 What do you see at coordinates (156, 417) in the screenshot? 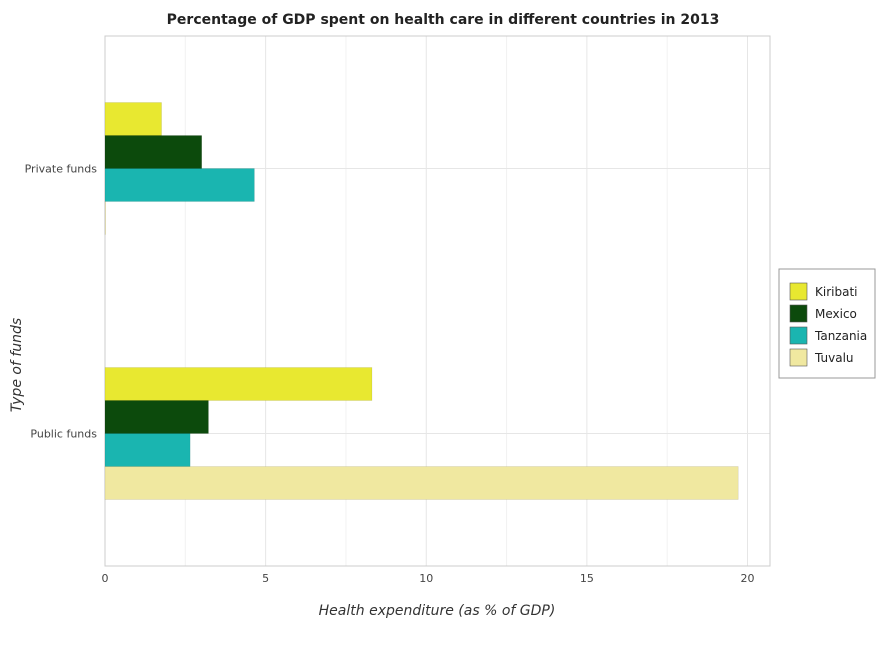
I see `bar-mexico-public-funds` at bounding box center [156, 417].